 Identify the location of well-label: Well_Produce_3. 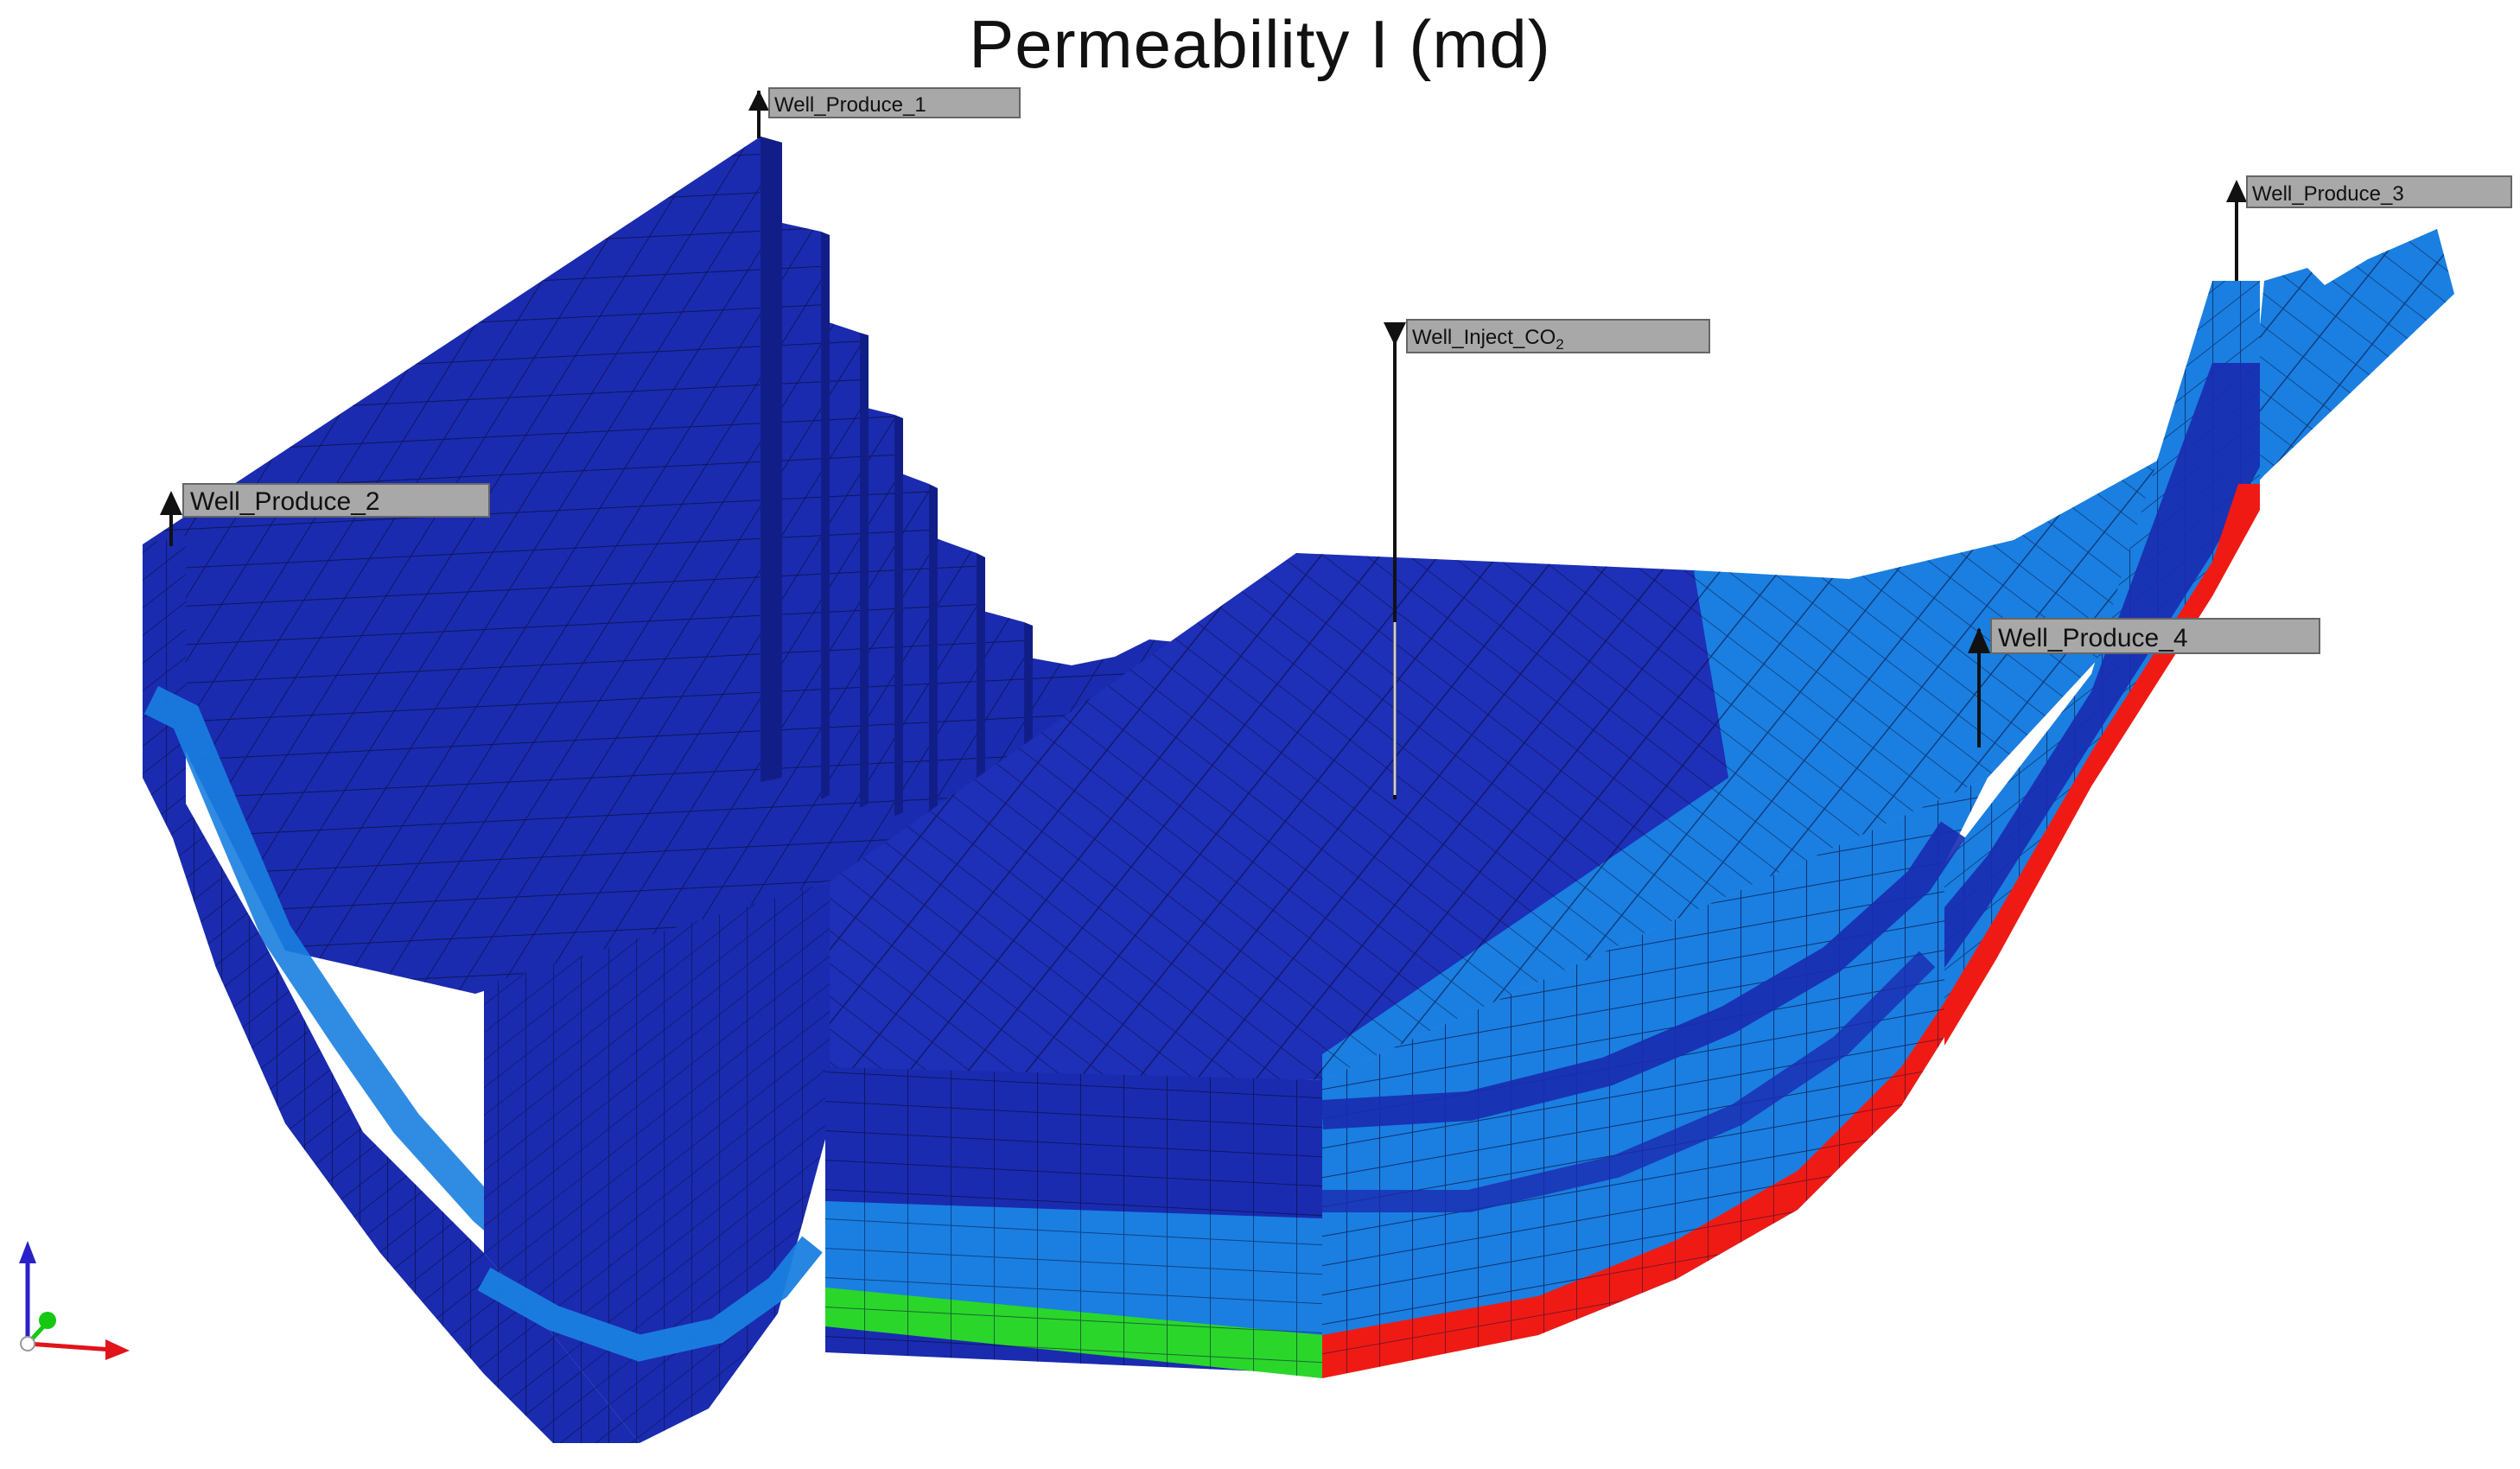
(2328, 194).